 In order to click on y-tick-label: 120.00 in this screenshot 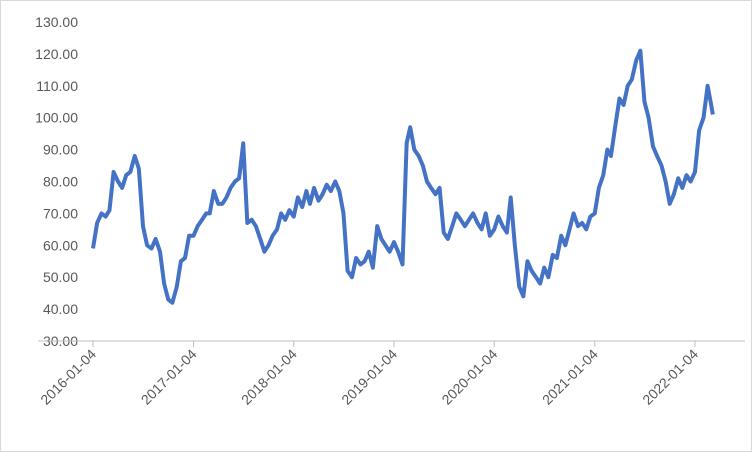, I will do `click(56, 54)`.